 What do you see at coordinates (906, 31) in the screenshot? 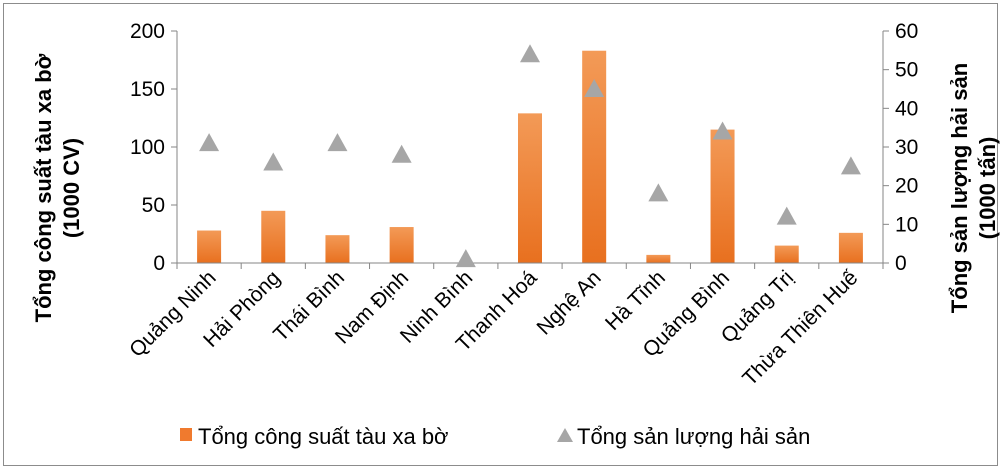
I see `right-tick-label-6: 60` at bounding box center [906, 31].